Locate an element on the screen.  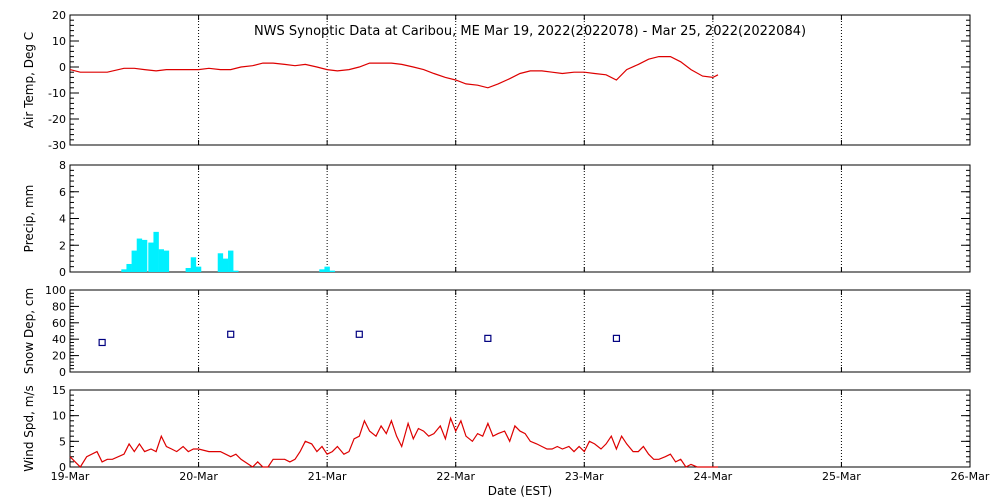
x-tick-label: 20-Mar is located at coordinates (198, 476).